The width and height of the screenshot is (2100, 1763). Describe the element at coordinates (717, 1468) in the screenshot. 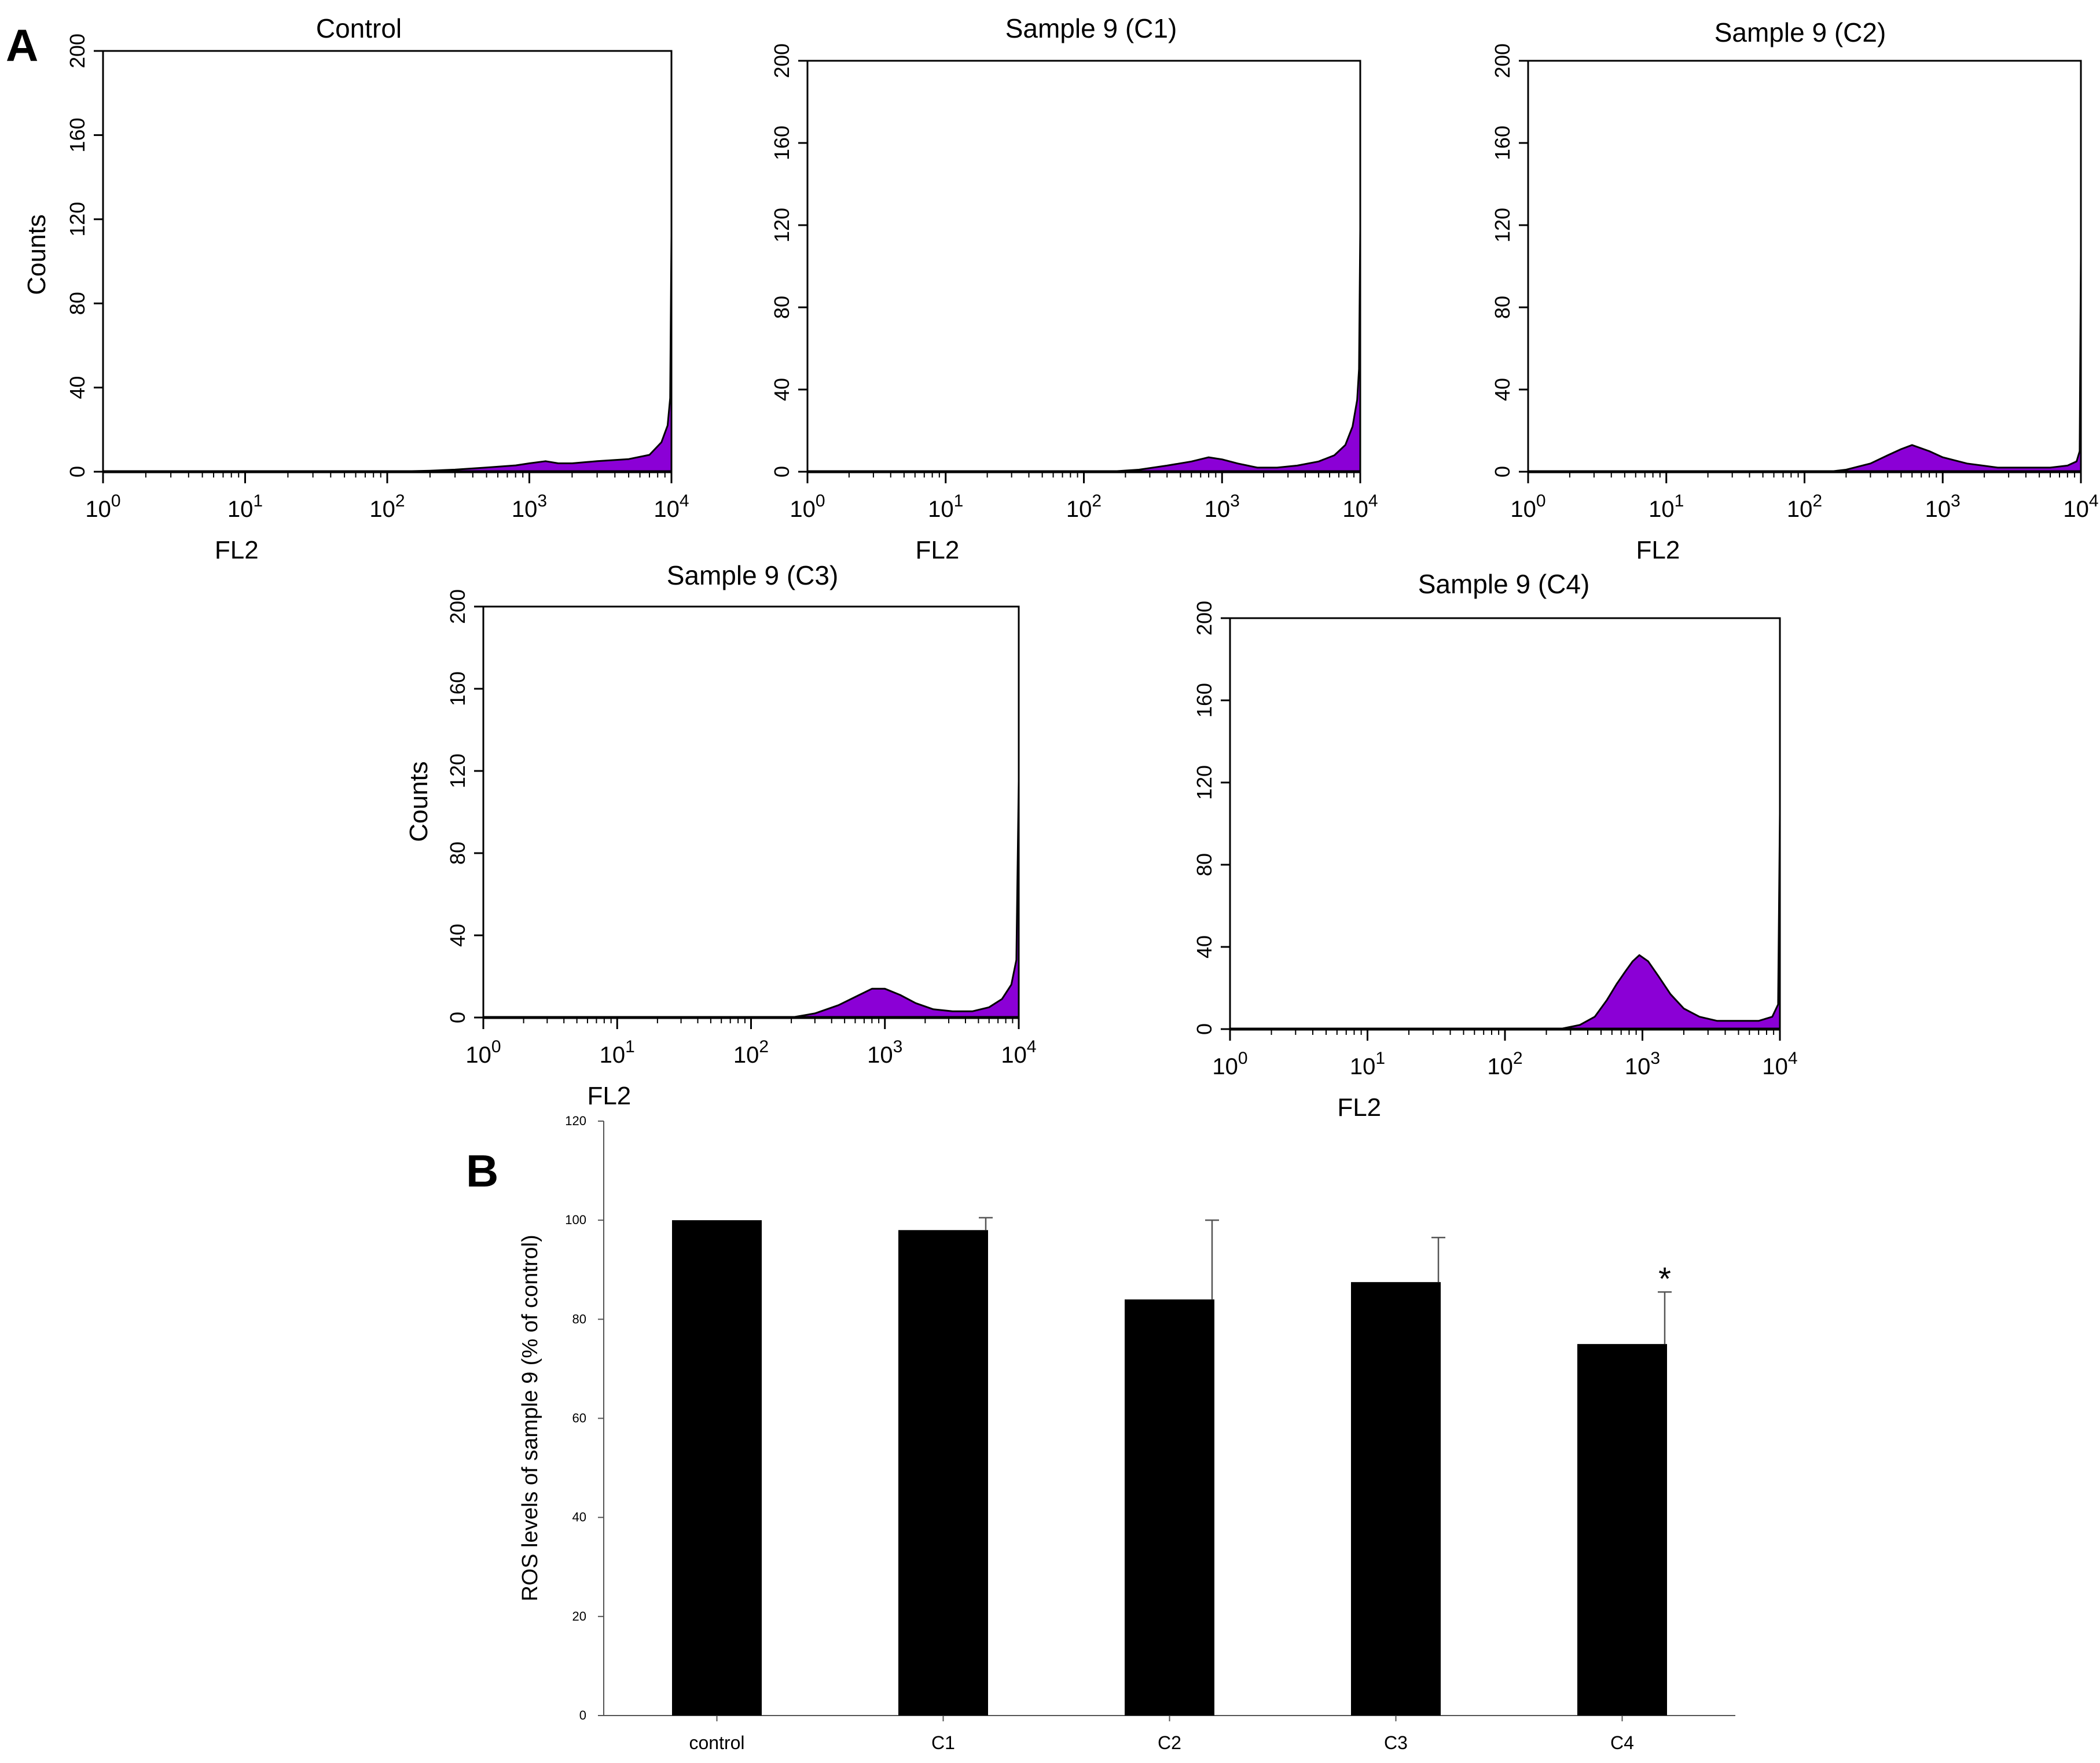

I see `bar-control` at that location.